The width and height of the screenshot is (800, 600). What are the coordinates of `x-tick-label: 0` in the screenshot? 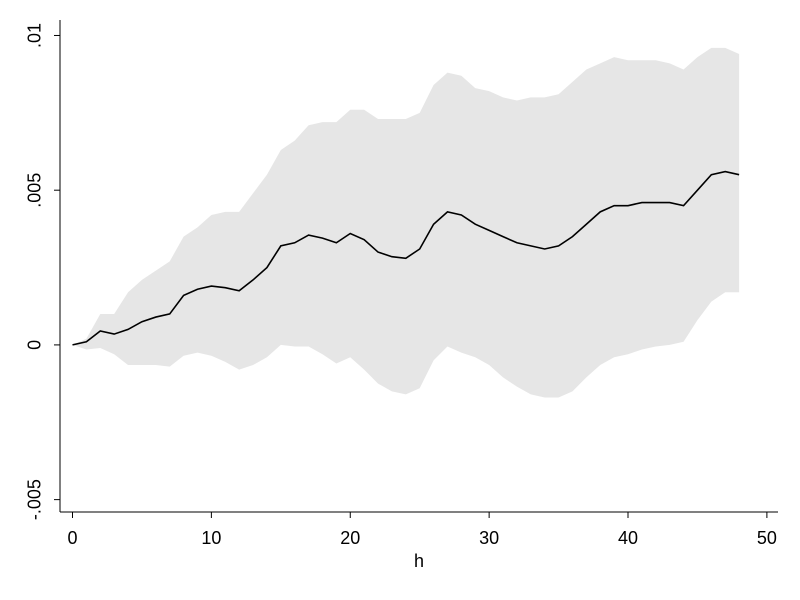 It's located at (72, 538).